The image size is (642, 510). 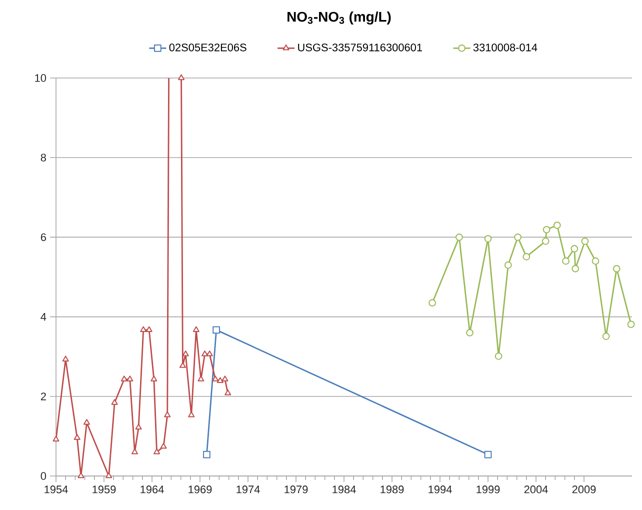 What do you see at coordinates (440, 490) in the screenshot?
I see `x-tick-label: 1994` at bounding box center [440, 490].